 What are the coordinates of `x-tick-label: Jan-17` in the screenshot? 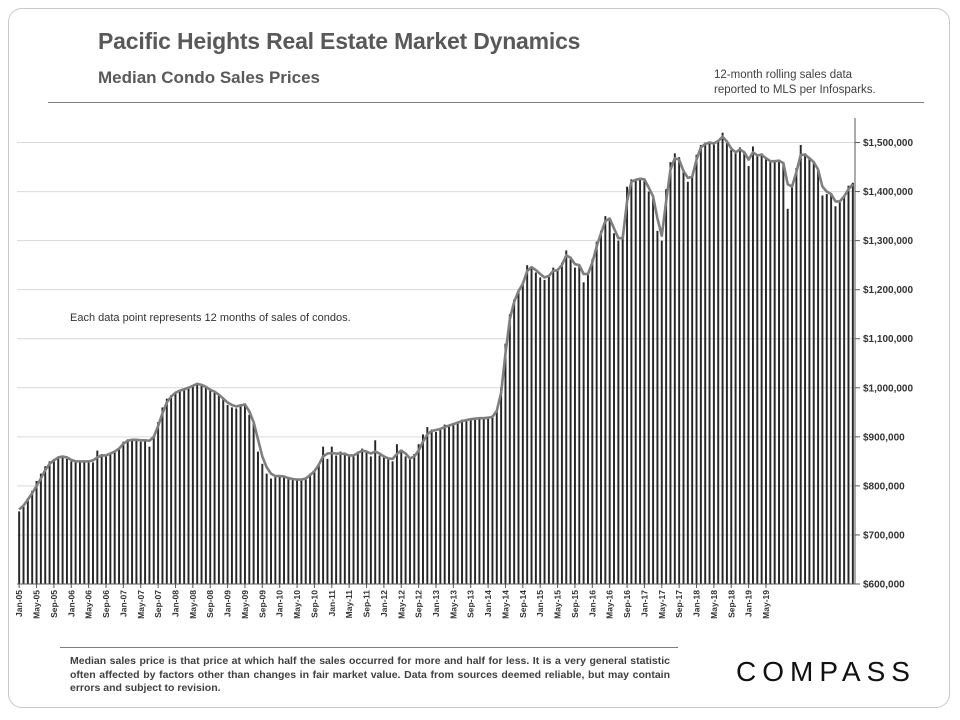 It's located at (644, 603).